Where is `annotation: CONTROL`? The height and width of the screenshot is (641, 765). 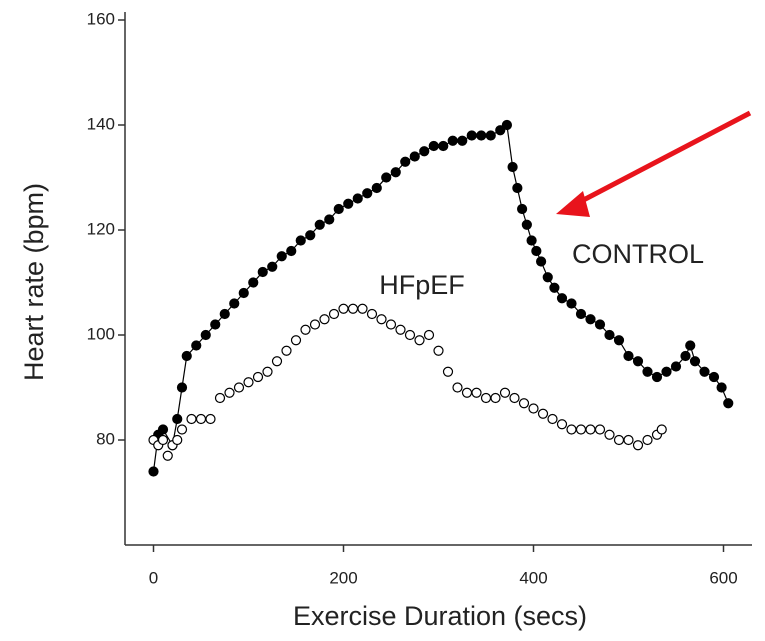 annotation: CONTROL is located at coordinates (638, 254).